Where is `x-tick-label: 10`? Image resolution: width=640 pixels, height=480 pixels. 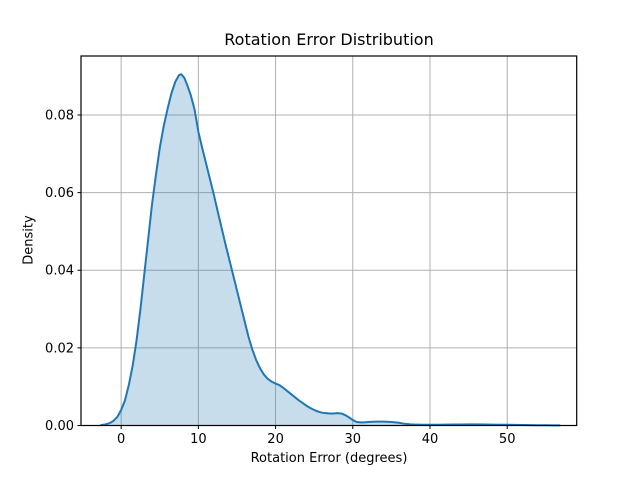 x-tick-label: 10 is located at coordinates (198, 439).